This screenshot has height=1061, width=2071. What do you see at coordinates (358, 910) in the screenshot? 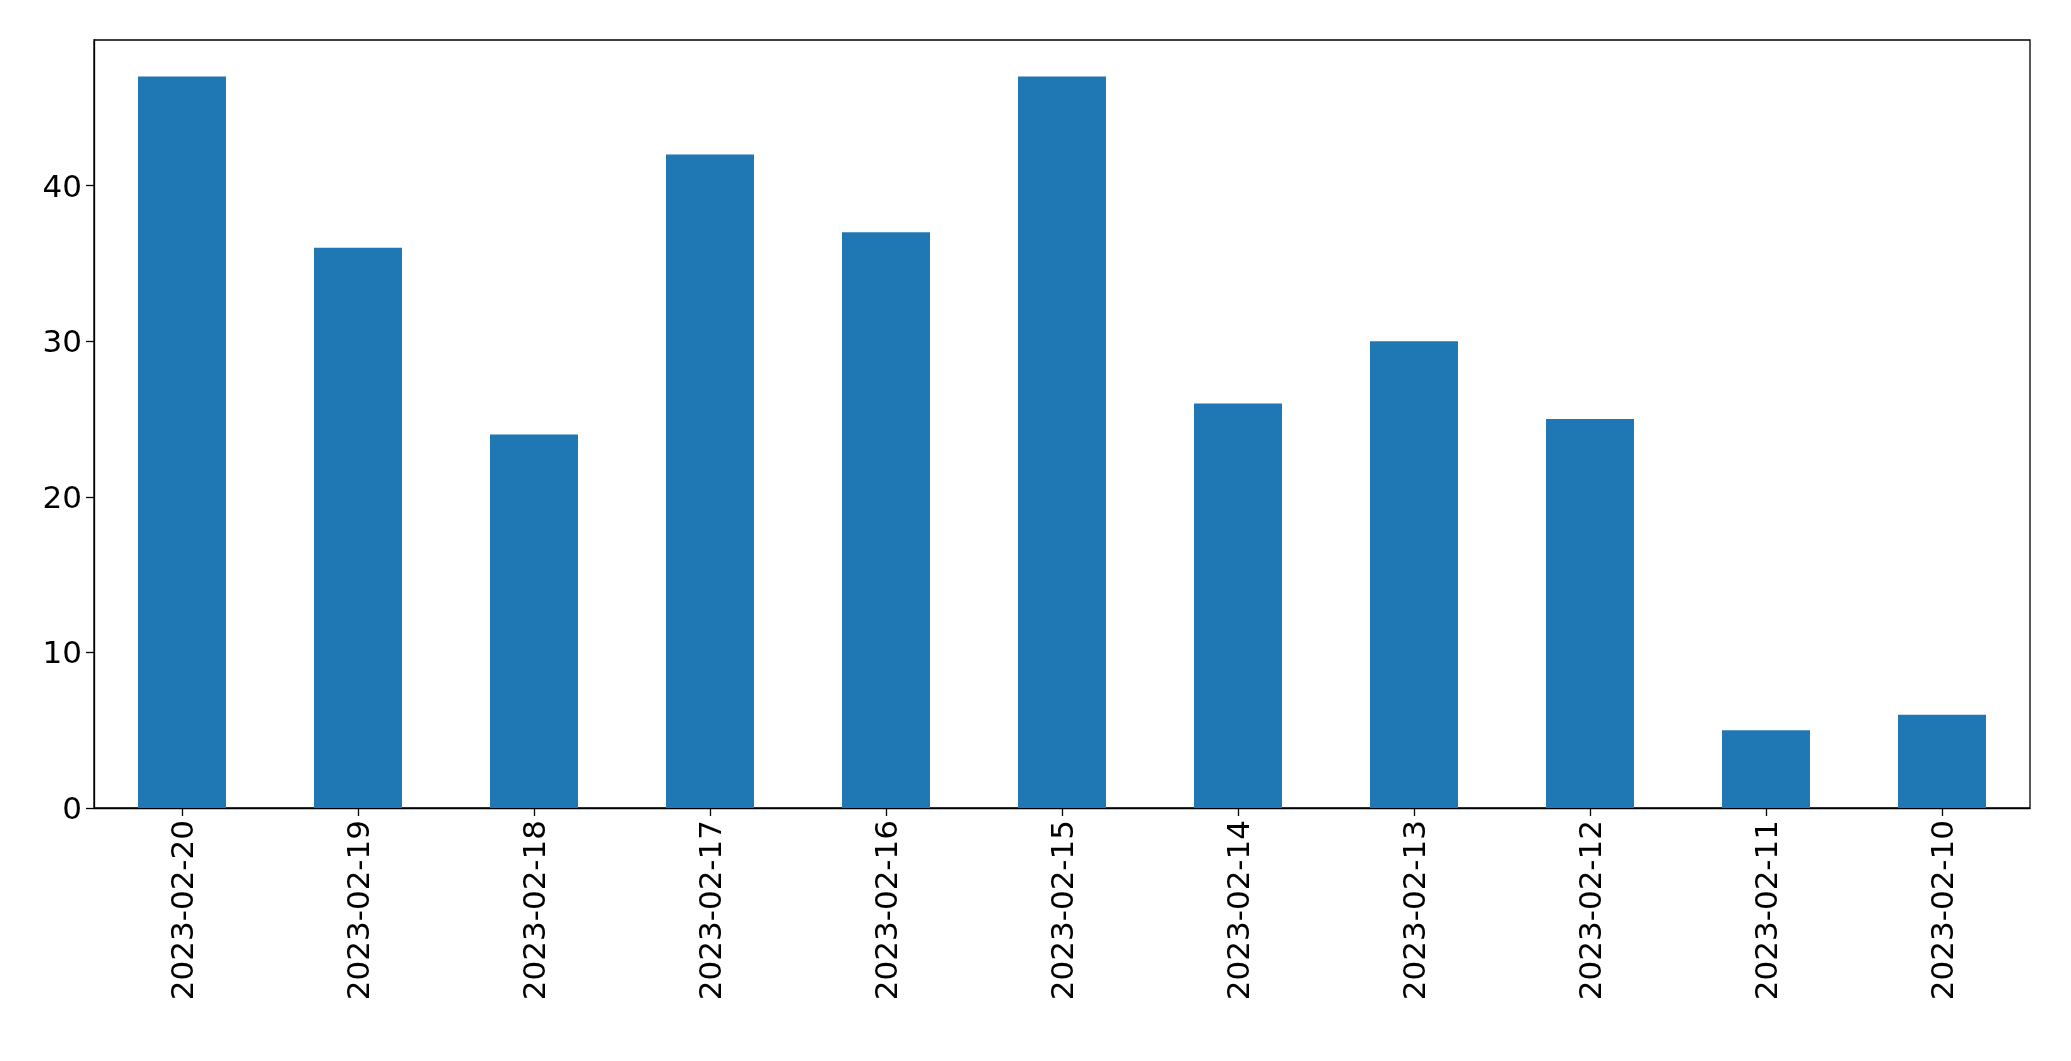
I see `x-tick-label: 2023-02-19` at bounding box center [358, 910].